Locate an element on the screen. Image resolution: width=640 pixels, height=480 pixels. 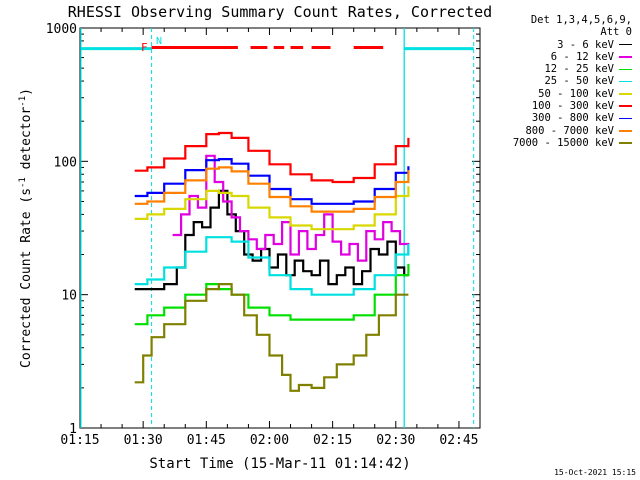
x-axis-label: Start Time (15-Mar-11 01:14:42) is located at coordinates (279, 464).